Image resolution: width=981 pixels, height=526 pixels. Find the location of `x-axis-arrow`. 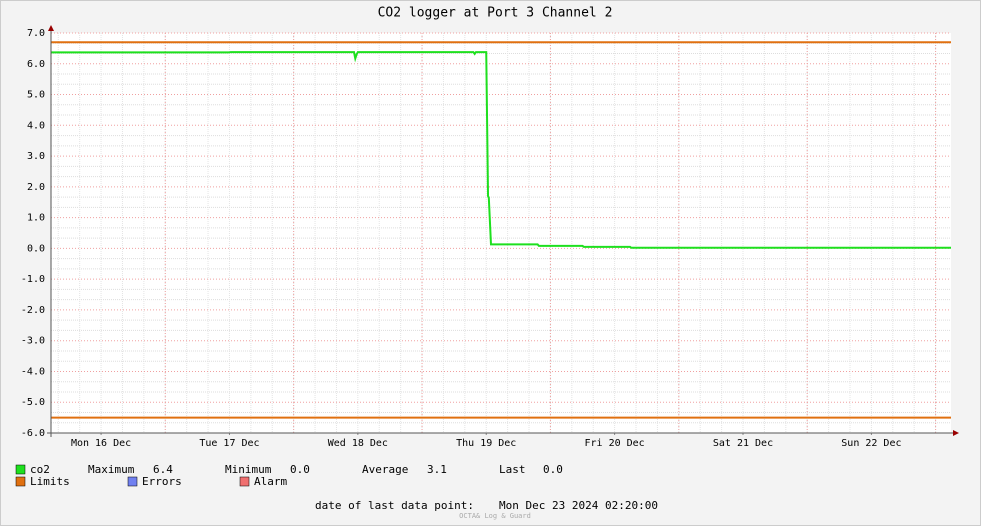

x-axis-arrow is located at coordinates (956, 433).